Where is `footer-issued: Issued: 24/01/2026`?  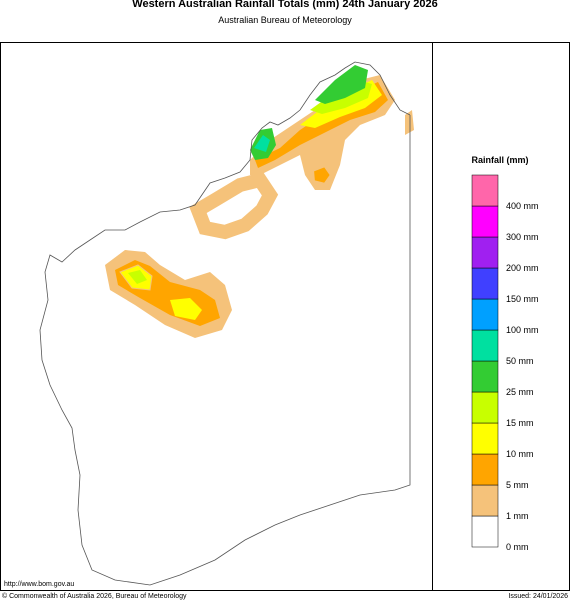
footer-issued: Issued: 24/01/2026 is located at coordinates (538, 596).